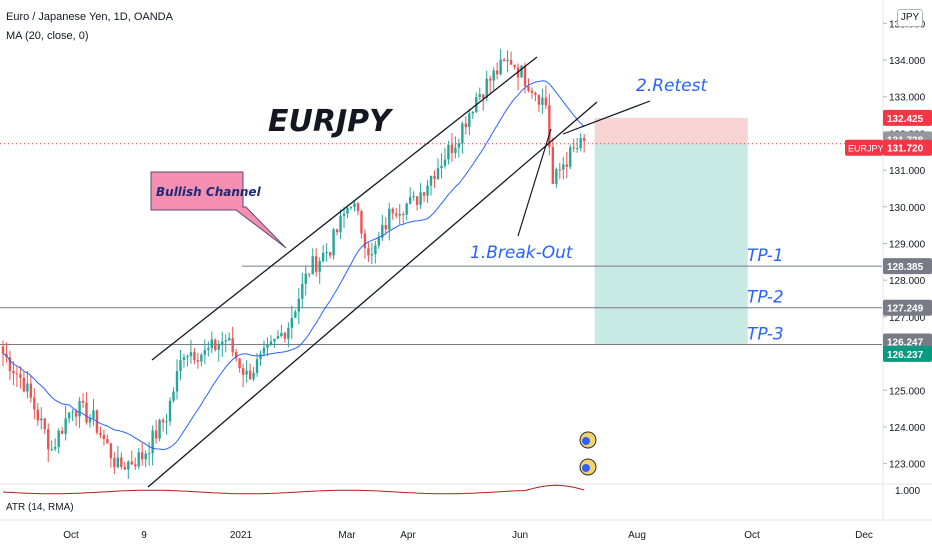 This screenshot has height=550, width=932. What do you see at coordinates (47, 36) in the screenshot?
I see `ma-indicator-label: MA (20, close, 0)` at bounding box center [47, 36].